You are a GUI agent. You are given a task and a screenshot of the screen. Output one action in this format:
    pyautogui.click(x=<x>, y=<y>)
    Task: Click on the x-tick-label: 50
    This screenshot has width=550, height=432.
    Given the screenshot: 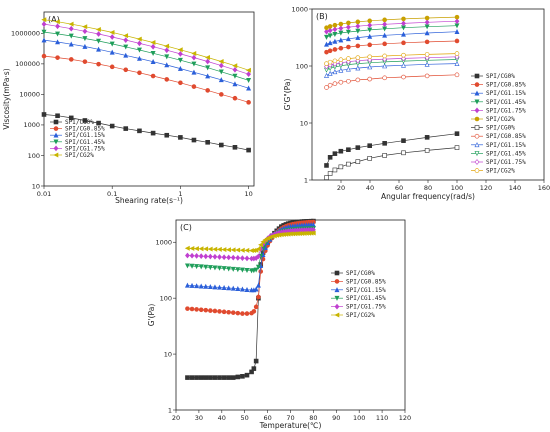 What is the action you would take?
    pyautogui.click(x=245, y=418)
    